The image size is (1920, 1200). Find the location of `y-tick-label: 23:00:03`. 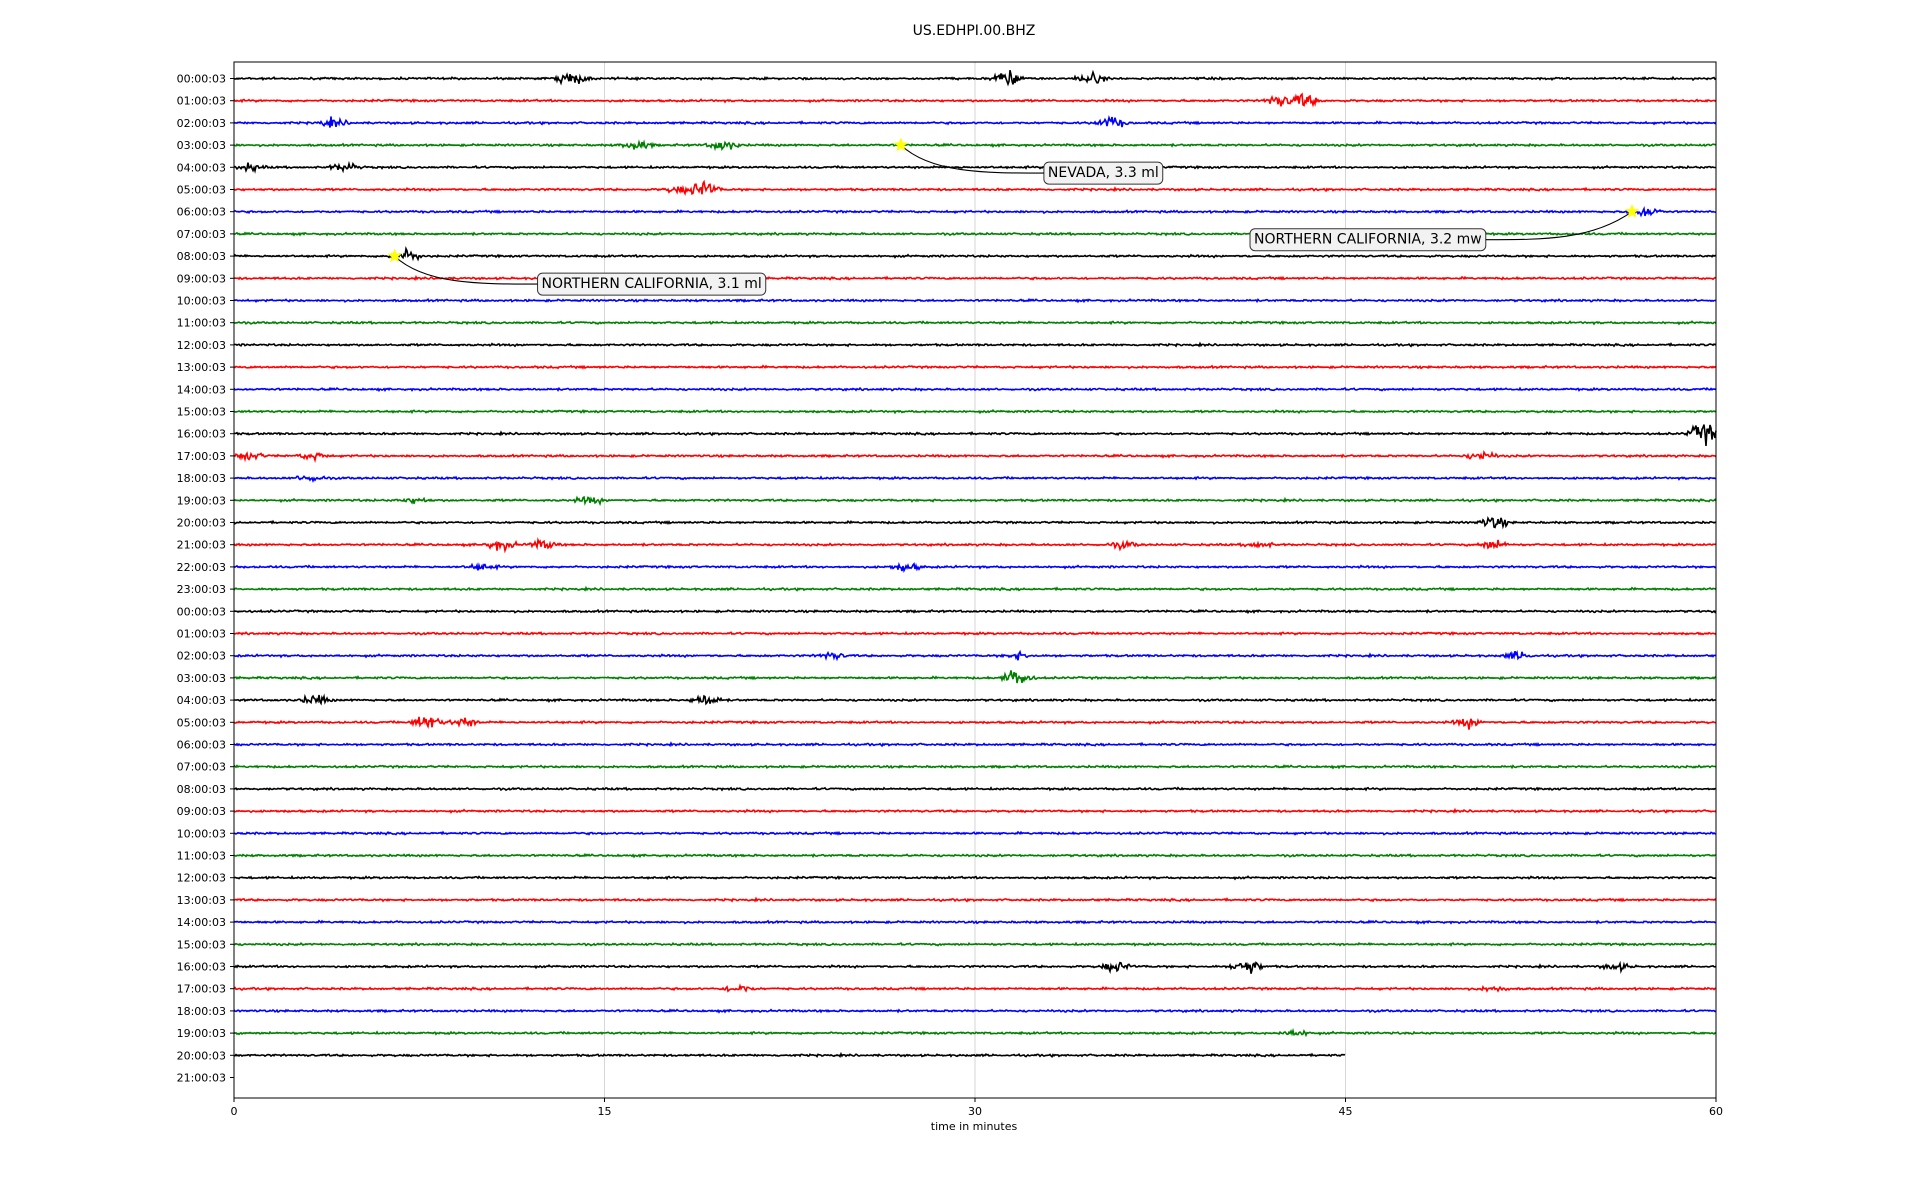

y-tick-label: 23:00:03 is located at coordinates (201, 589).